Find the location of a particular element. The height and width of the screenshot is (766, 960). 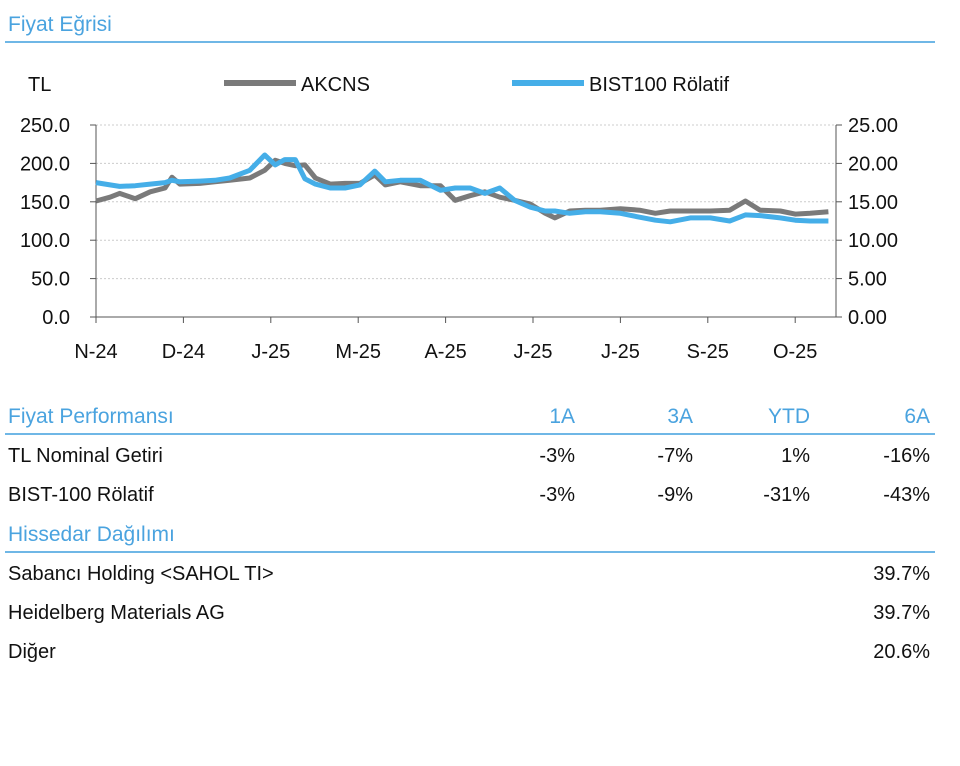

cell: -7% is located at coordinates (675, 456).